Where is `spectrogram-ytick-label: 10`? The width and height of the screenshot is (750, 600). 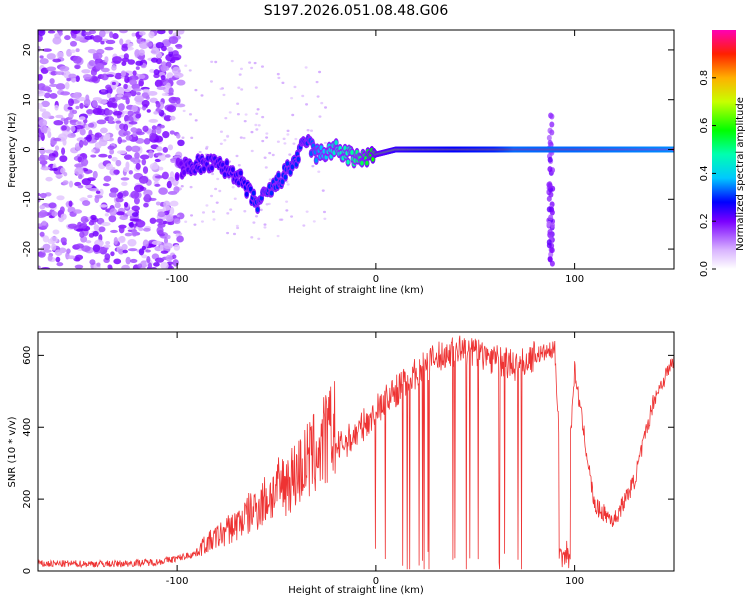
spectrogram-ytick-label: 10 is located at coordinates (27, 99).